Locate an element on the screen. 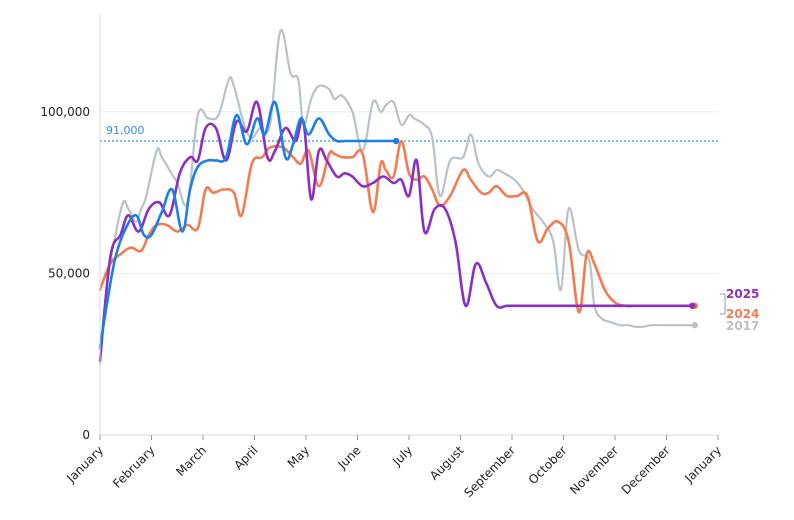  y-tick-label: 50,000 is located at coordinates (69, 273).